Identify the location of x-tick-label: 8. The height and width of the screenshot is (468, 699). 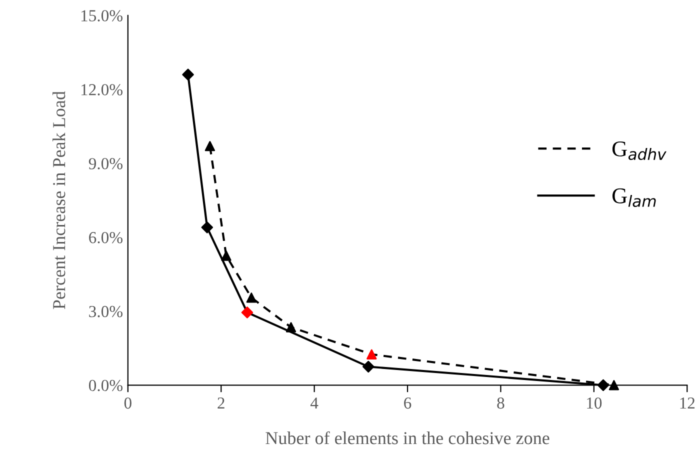
(500, 403).